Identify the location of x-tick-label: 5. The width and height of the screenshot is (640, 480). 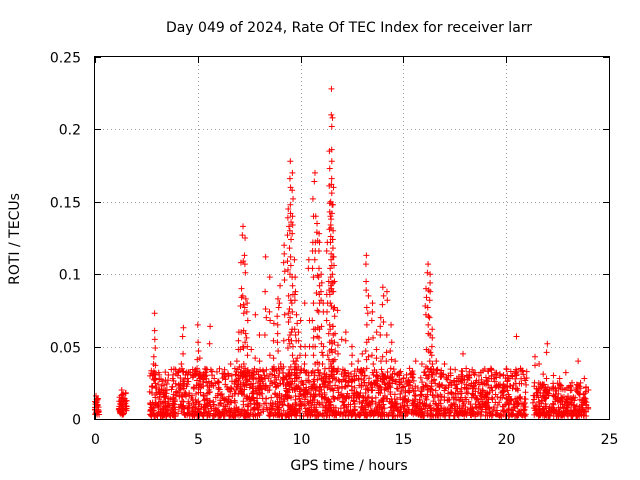
(198, 440).